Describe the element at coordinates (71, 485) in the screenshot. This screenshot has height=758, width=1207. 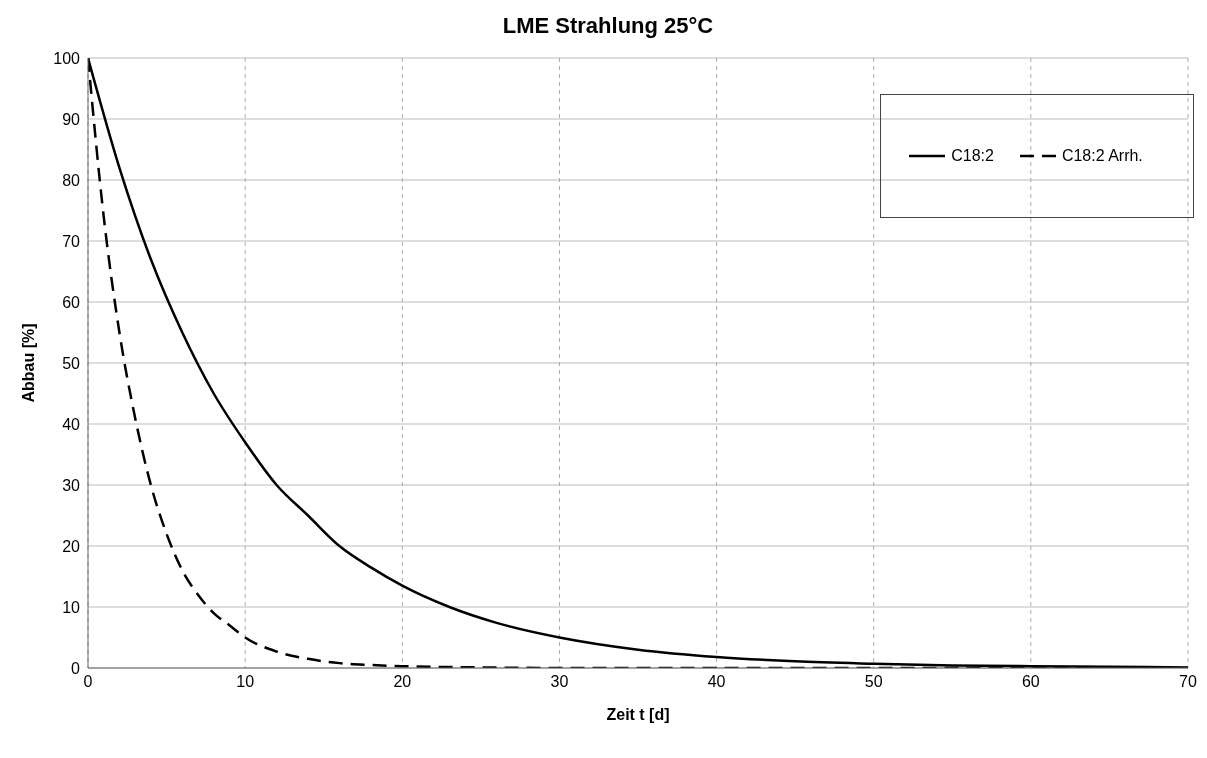
I see `y-tick-label: 30` at that location.